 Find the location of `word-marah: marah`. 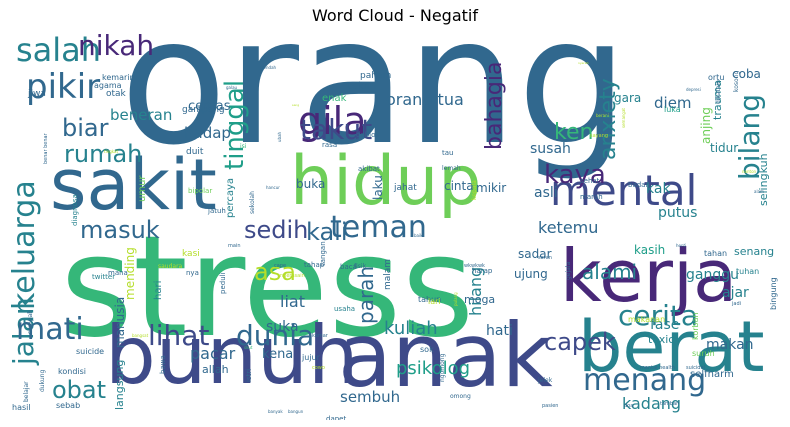

word-marah: marah is located at coordinates (591, 197).